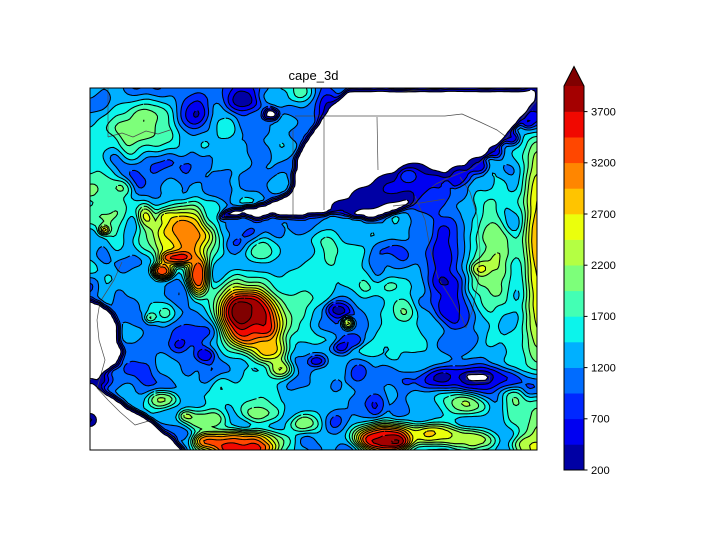  What do you see at coordinates (600, 420) in the screenshot?
I see `svg-text: 700` at bounding box center [600, 420].